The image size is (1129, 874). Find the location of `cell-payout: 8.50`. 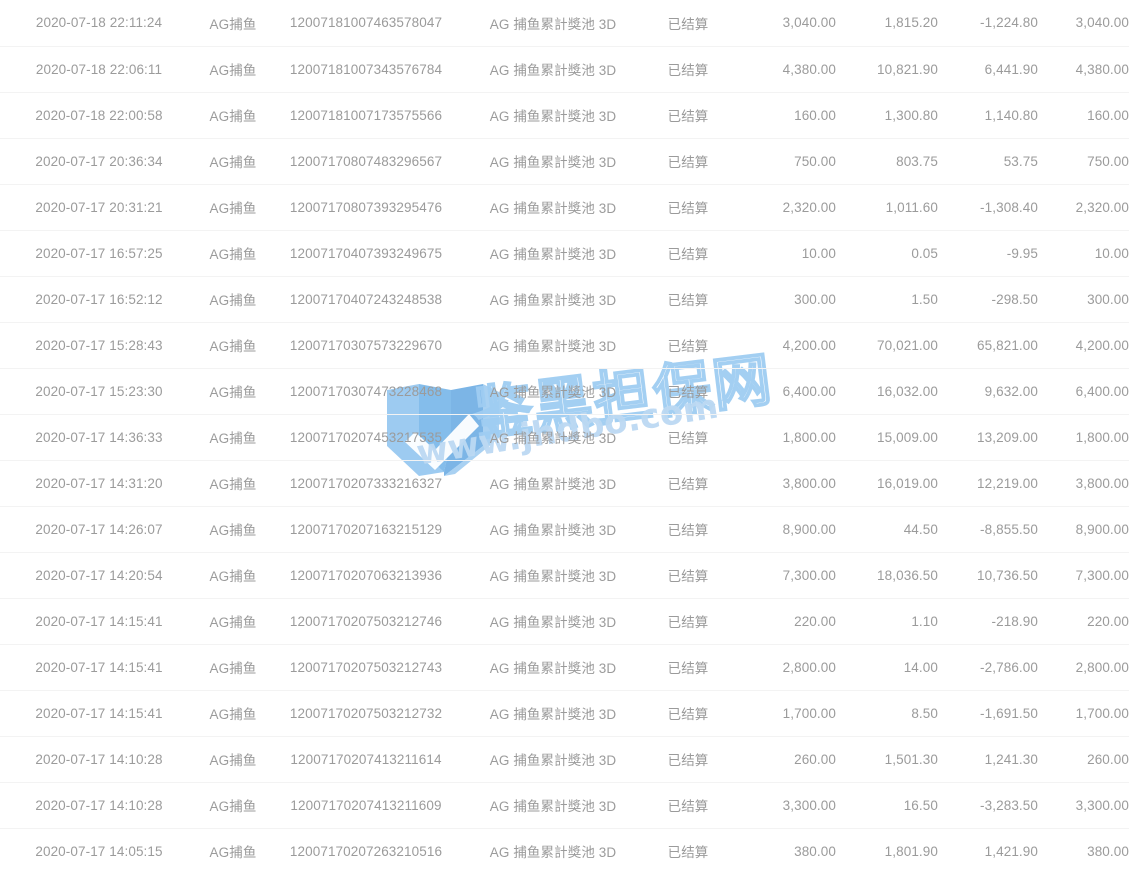

cell-payout: 8.50 is located at coordinates (887, 712).